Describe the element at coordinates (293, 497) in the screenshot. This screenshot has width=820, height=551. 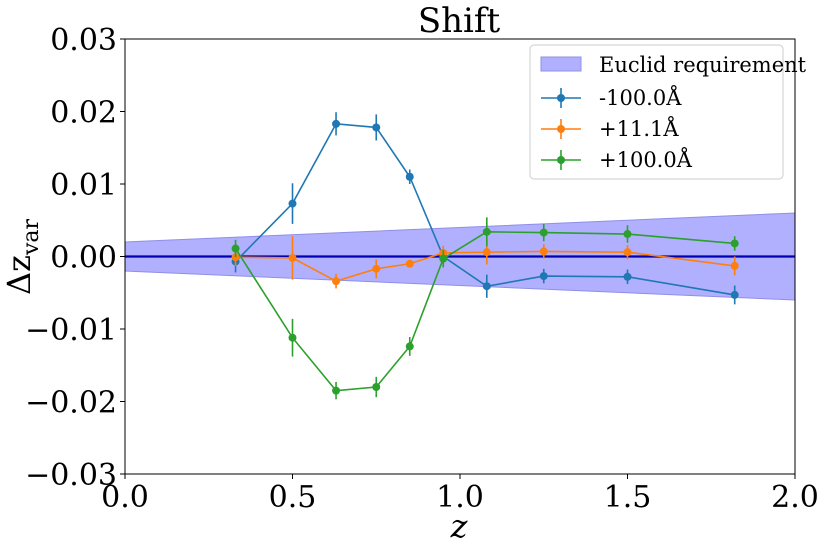
I see `x-tick-label: 0.5` at that location.